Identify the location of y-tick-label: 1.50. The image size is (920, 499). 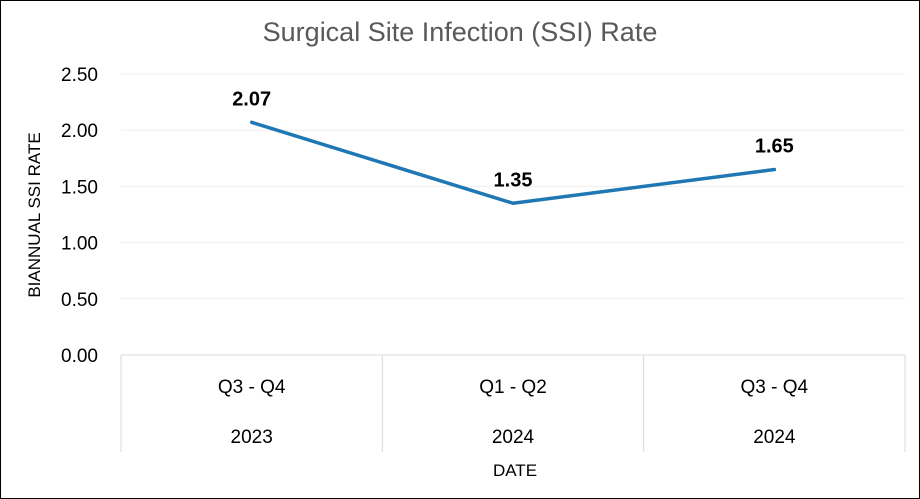
(79, 187).